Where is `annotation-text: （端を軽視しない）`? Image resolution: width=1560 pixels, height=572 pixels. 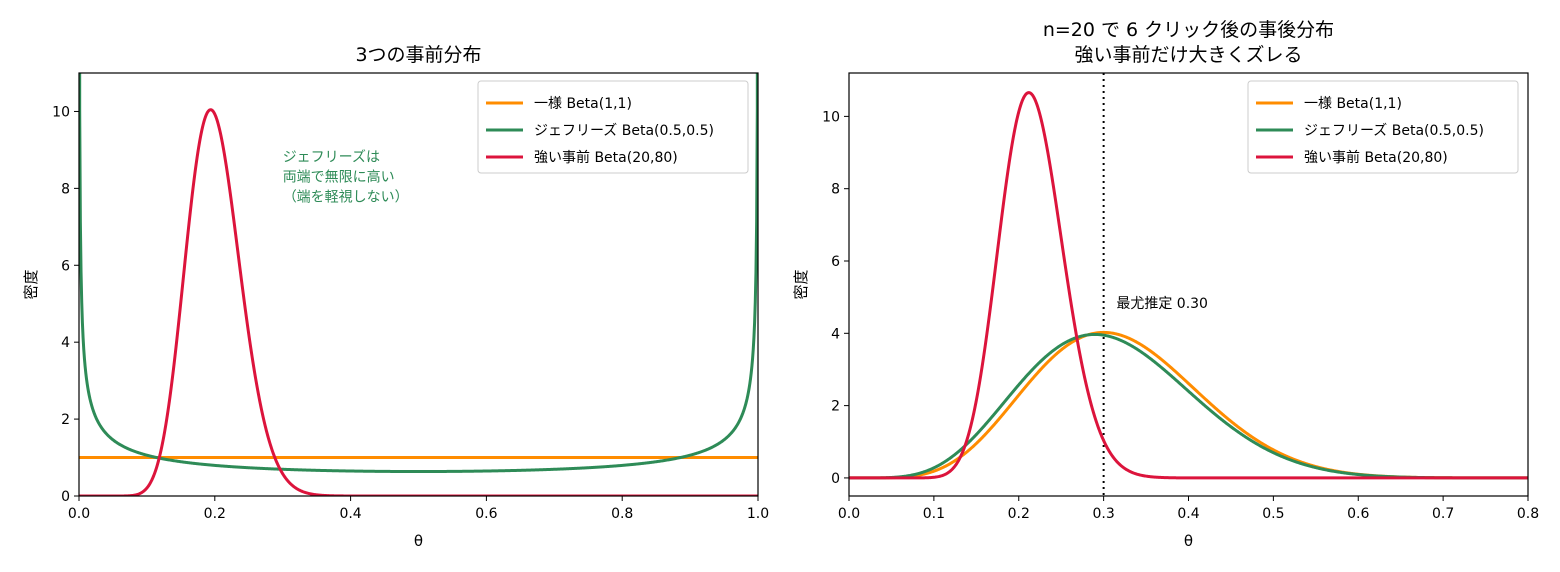
annotation-text: （端を軽視しない） is located at coordinates (346, 197).